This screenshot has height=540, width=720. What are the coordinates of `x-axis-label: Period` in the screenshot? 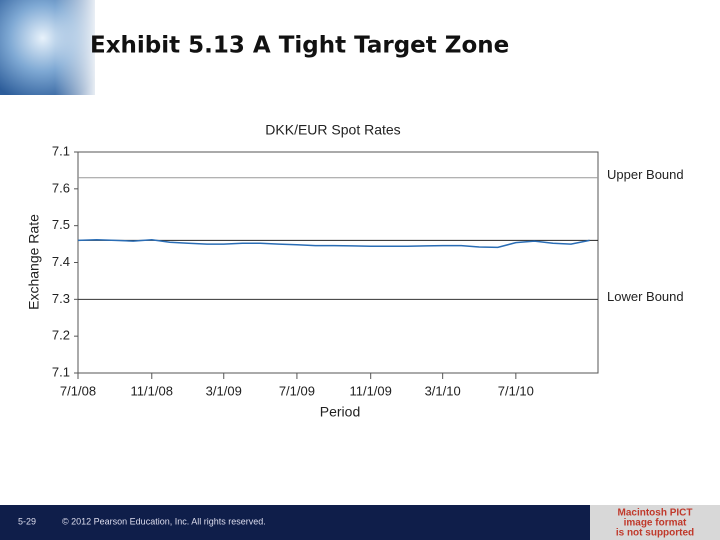 It's located at (340, 412).